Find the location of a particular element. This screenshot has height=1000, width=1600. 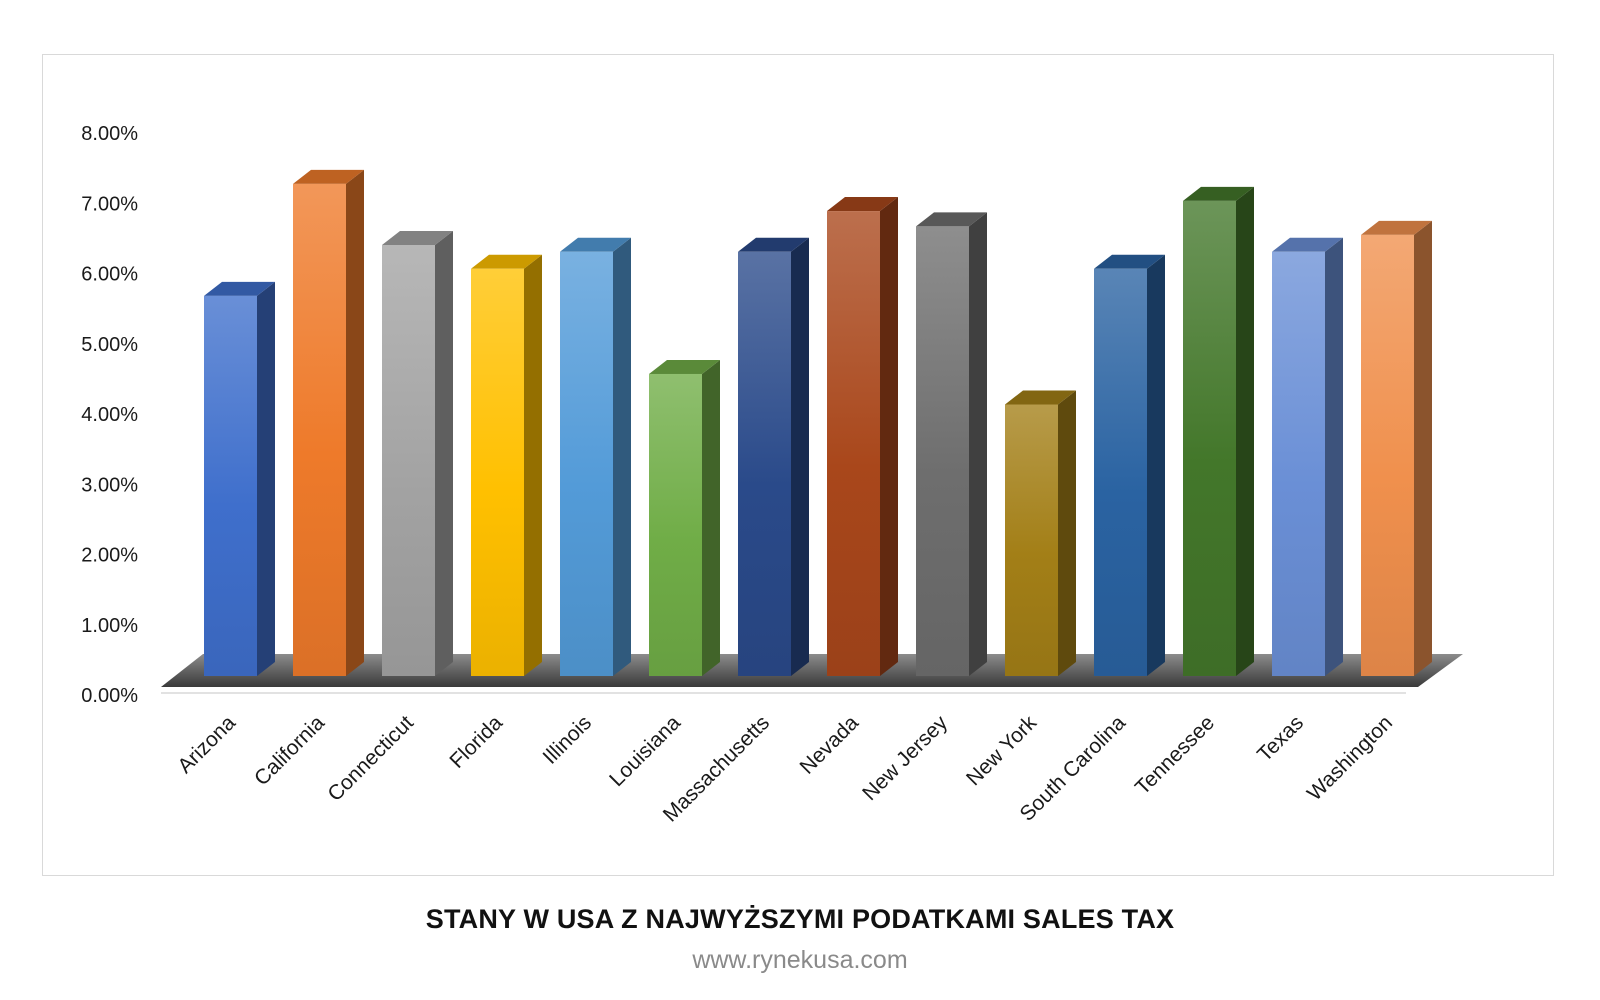

bar-nevada is located at coordinates (862, 436).